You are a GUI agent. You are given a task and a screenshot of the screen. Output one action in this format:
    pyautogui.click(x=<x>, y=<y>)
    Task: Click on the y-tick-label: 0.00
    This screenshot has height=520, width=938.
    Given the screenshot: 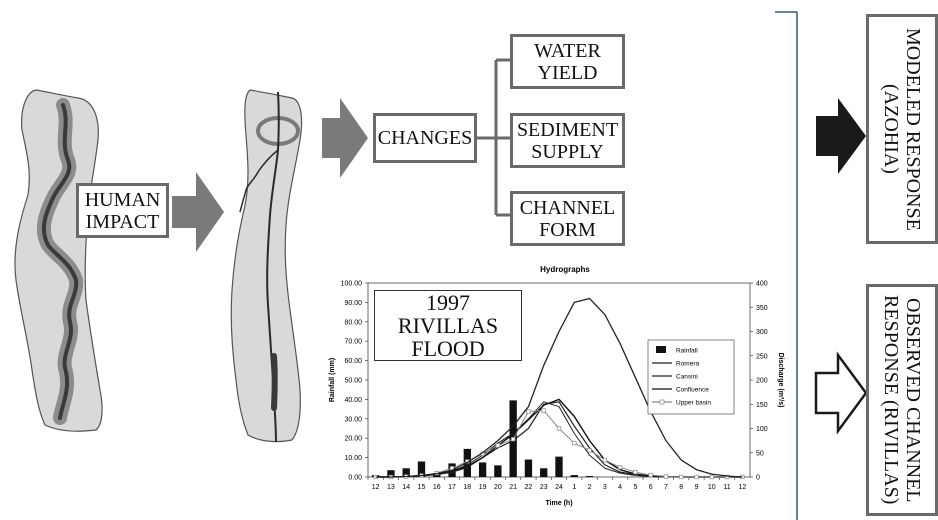 What is the action you would take?
    pyautogui.click(x=355, y=478)
    